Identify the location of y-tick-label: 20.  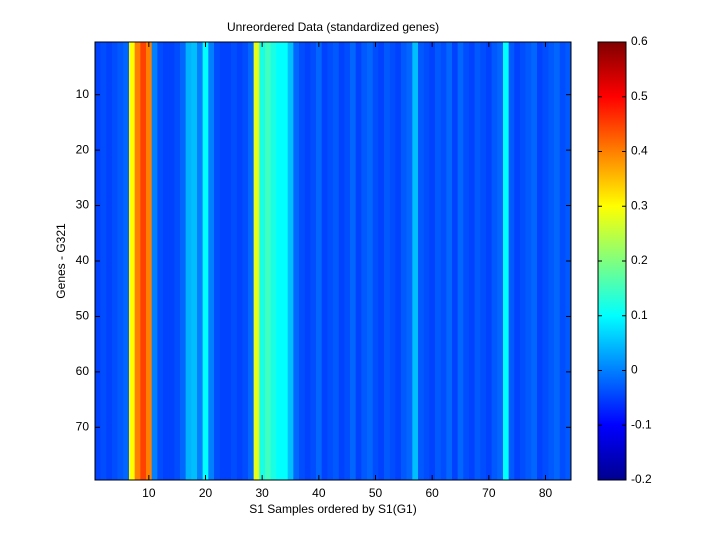
(83, 149).